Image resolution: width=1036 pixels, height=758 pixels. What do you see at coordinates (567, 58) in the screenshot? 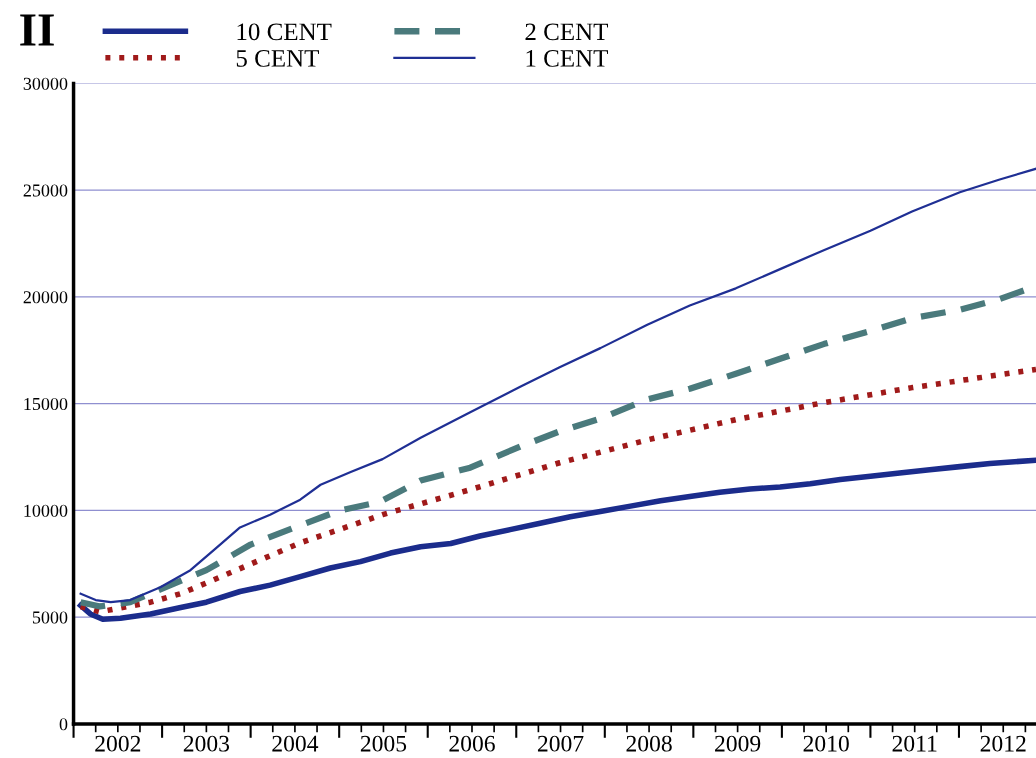
I see `legend-label: 1 CENT` at bounding box center [567, 58].